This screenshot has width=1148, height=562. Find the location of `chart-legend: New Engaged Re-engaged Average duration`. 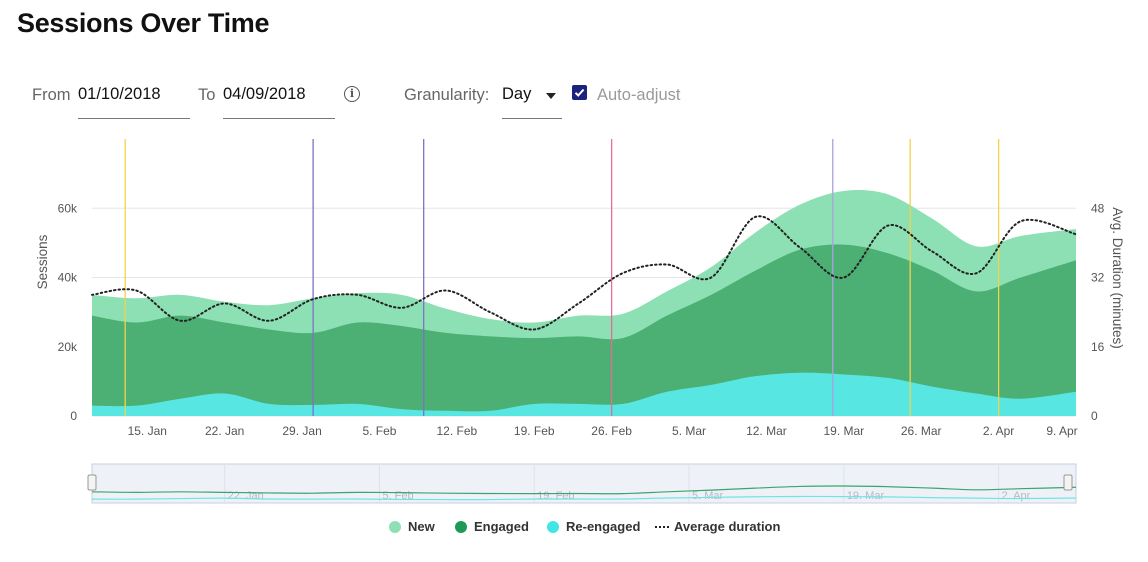

chart-legend: New Engaged Re-engaged Average duration is located at coordinates (574, 528).